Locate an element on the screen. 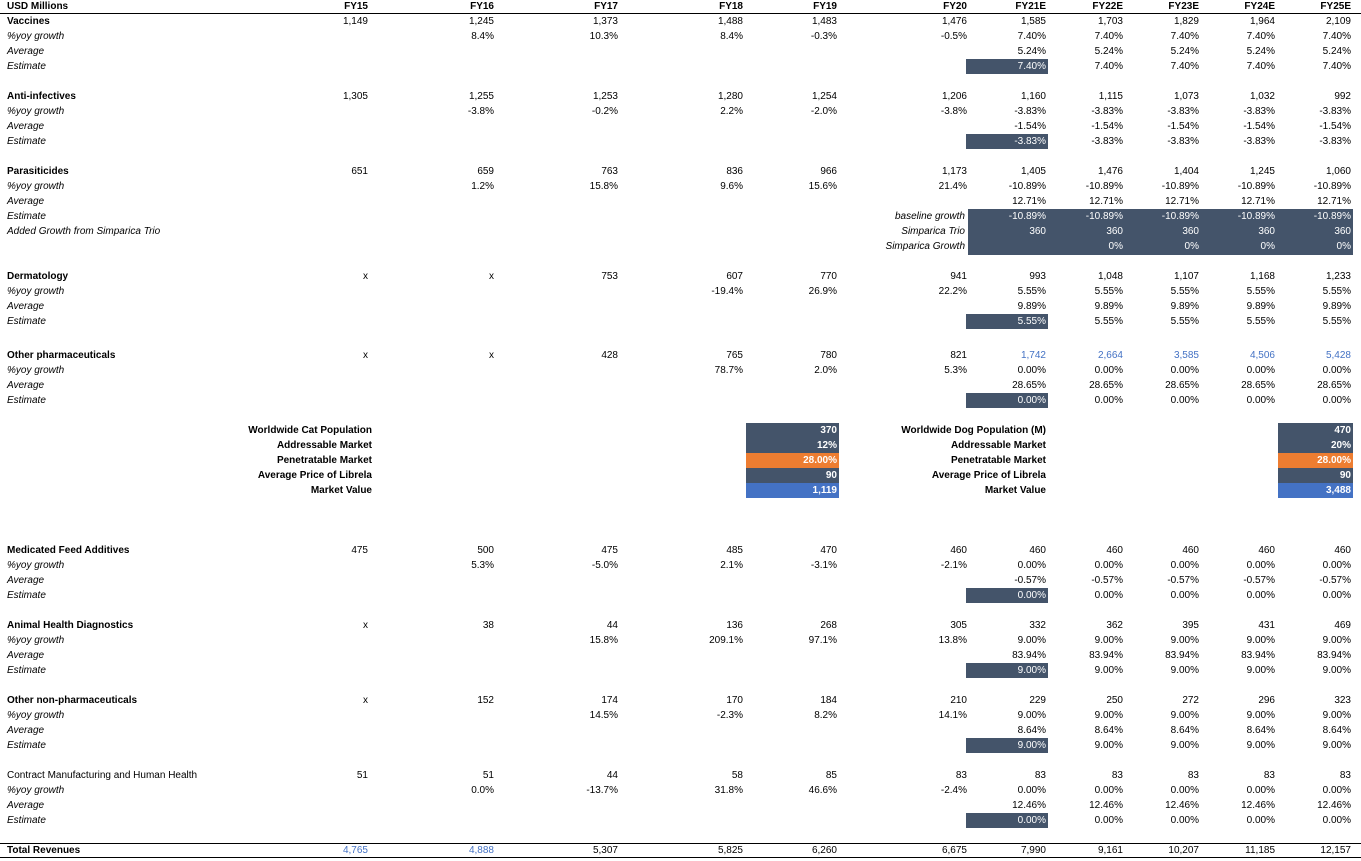 The height and width of the screenshot is (861, 1361). segment-value: 1,245 is located at coordinates (481, 21).